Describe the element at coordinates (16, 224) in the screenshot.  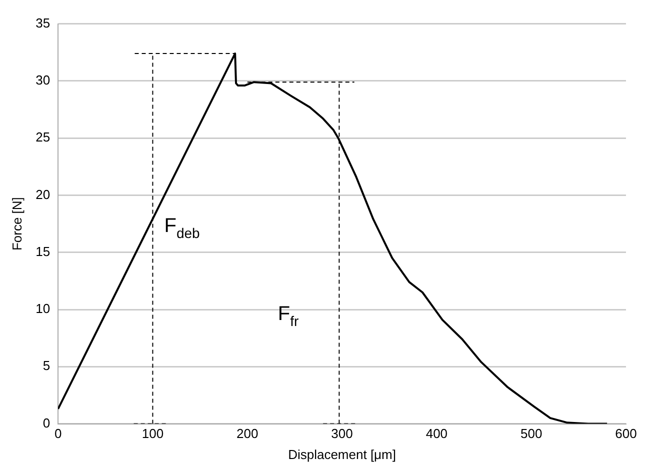
I see `y-axis-title: Force [N]` at that location.